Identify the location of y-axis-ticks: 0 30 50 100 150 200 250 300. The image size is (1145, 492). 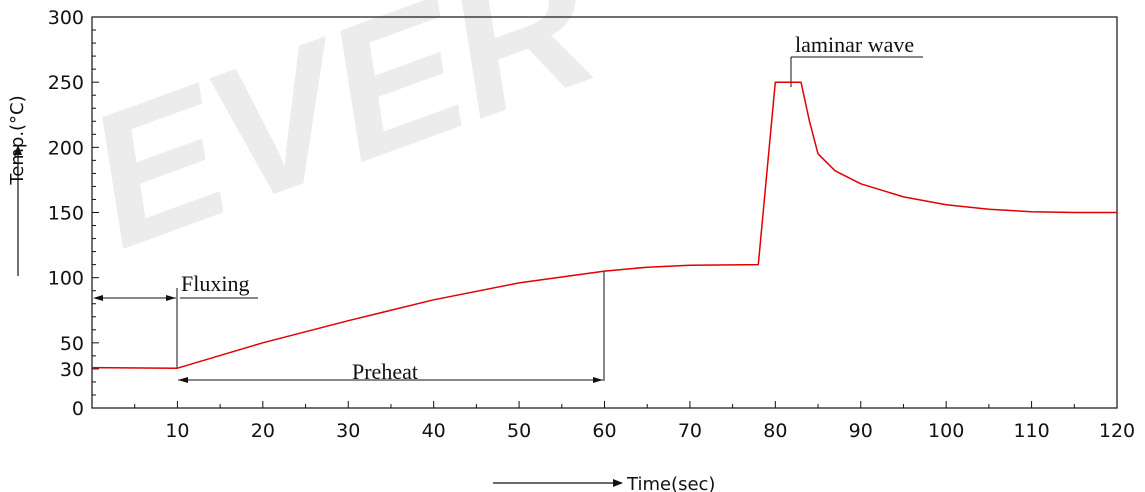
(73, 213).